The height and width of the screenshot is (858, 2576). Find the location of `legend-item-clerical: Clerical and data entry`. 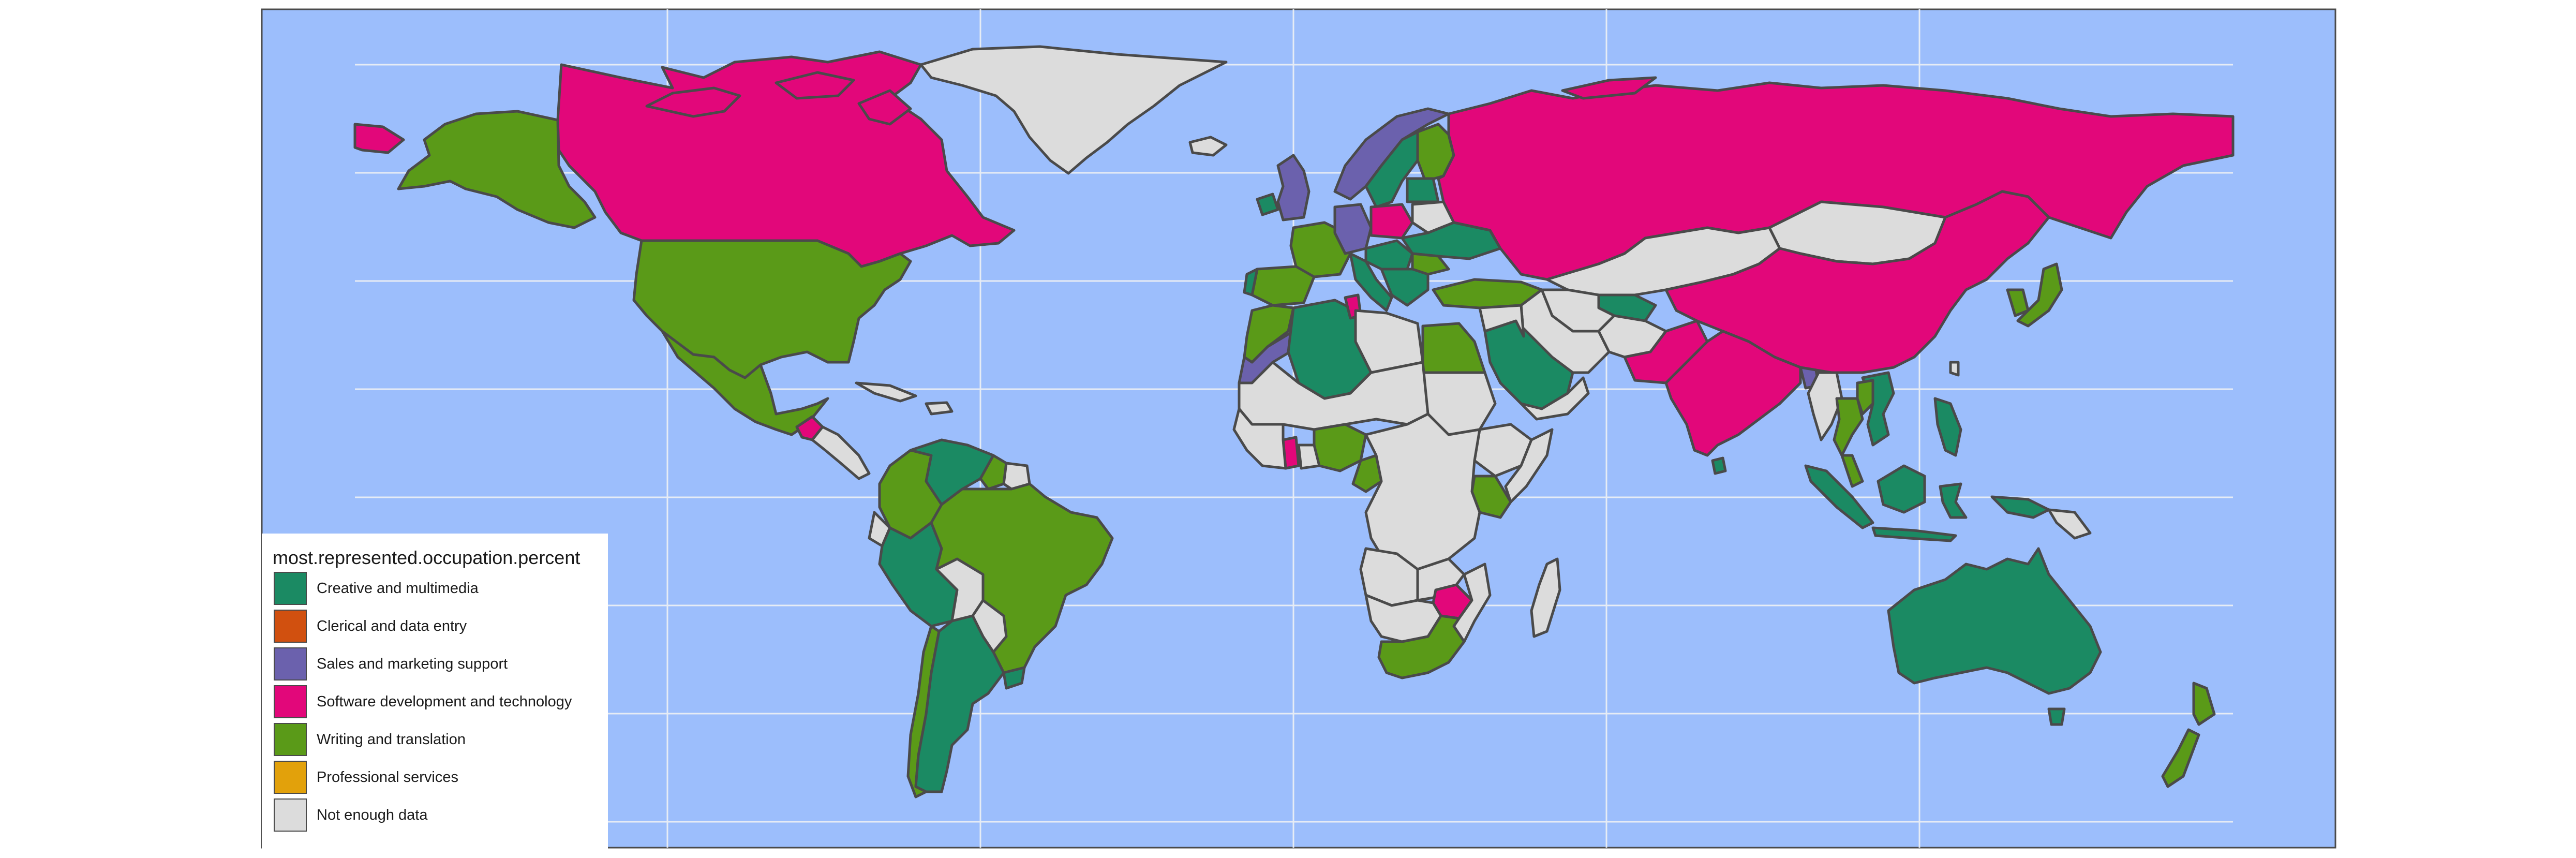

legend-item-clerical: Clerical and data entry is located at coordinates (439, 627).